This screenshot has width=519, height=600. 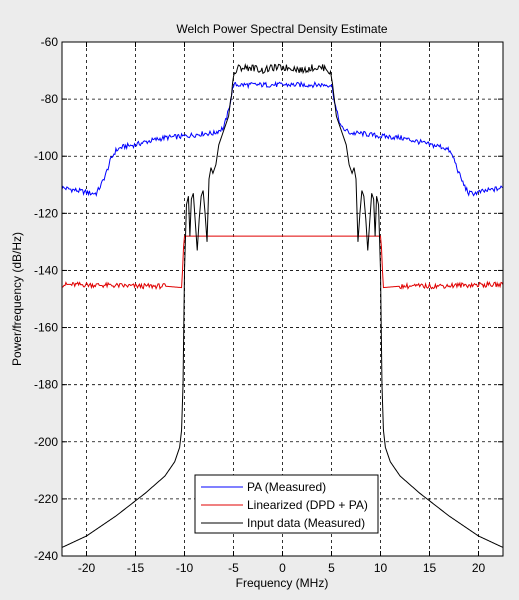 I want to click on y-tick-label: -80, so click(x=50, y=99).